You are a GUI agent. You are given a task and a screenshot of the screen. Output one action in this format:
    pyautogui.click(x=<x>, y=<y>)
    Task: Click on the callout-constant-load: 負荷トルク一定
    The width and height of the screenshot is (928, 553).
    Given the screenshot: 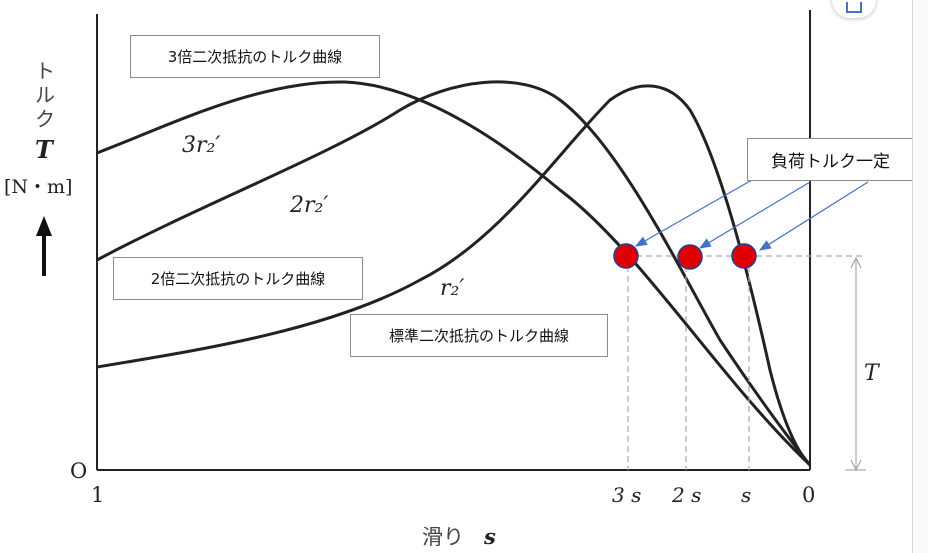 What is the action you would take?
    pyautogui.click(x=830, y=159)
    